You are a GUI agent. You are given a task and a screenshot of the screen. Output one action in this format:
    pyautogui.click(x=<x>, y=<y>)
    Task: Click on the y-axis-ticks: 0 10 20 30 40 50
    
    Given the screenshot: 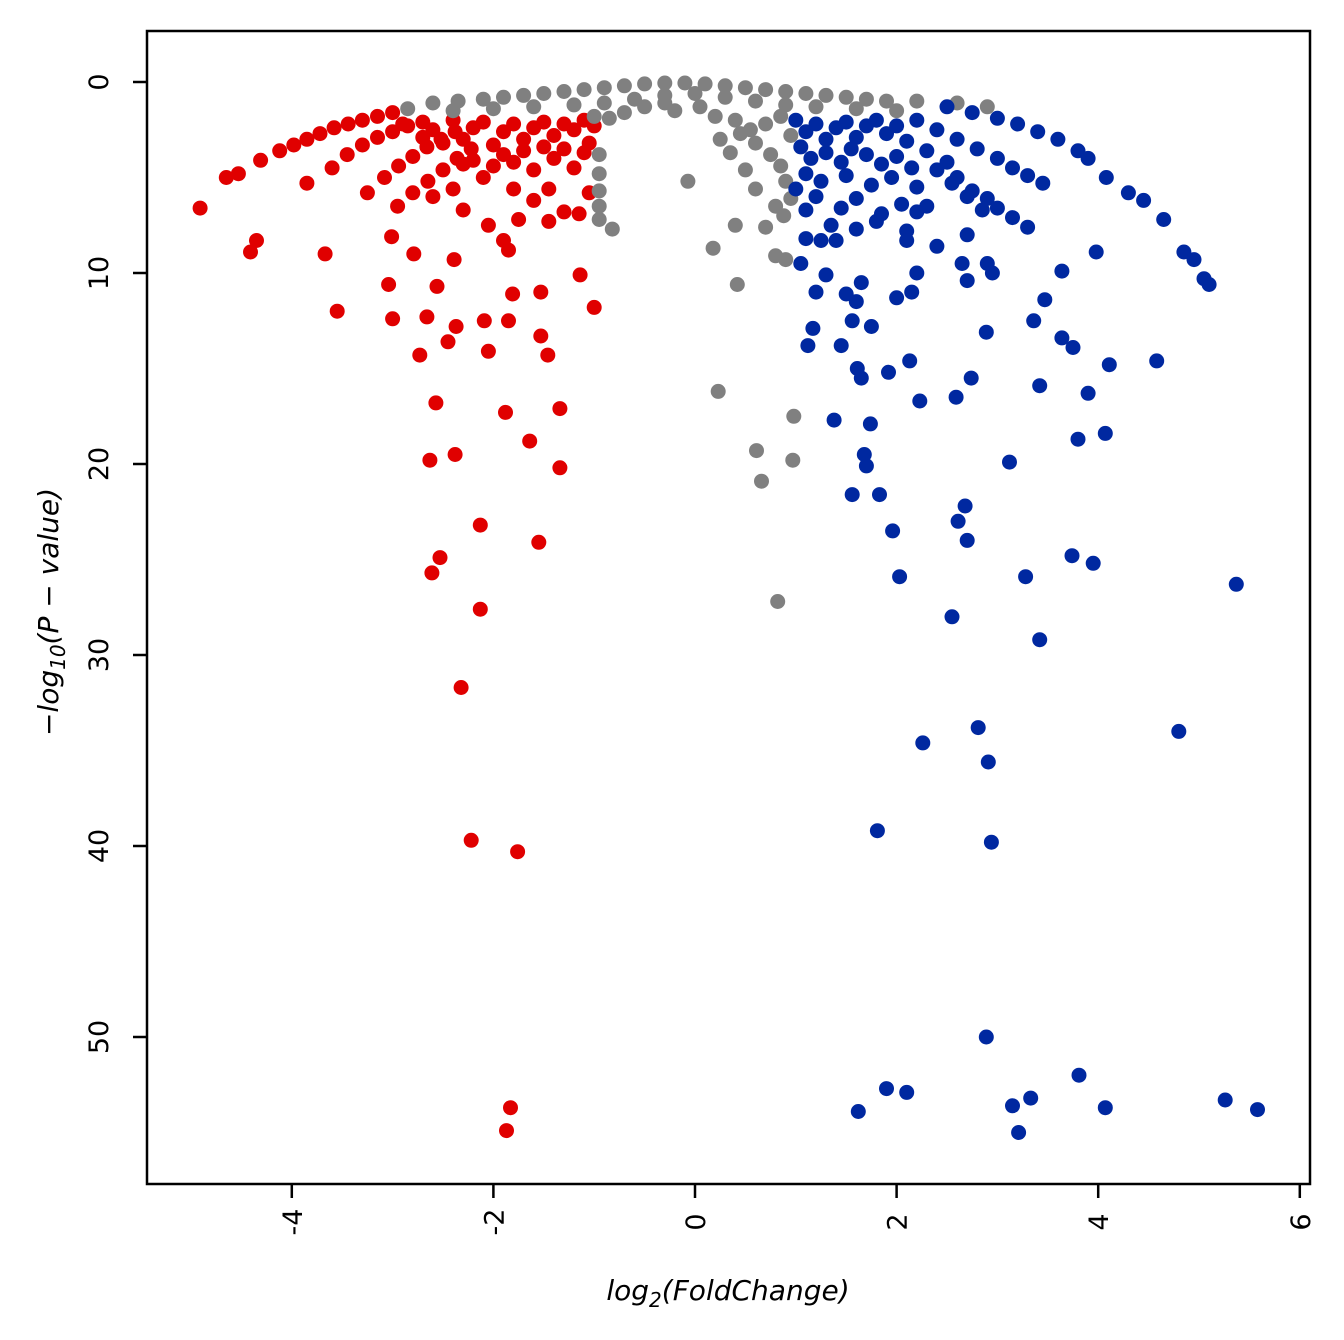 What is the action you would take?
    pyautogui.click(x=115, y=563)
    